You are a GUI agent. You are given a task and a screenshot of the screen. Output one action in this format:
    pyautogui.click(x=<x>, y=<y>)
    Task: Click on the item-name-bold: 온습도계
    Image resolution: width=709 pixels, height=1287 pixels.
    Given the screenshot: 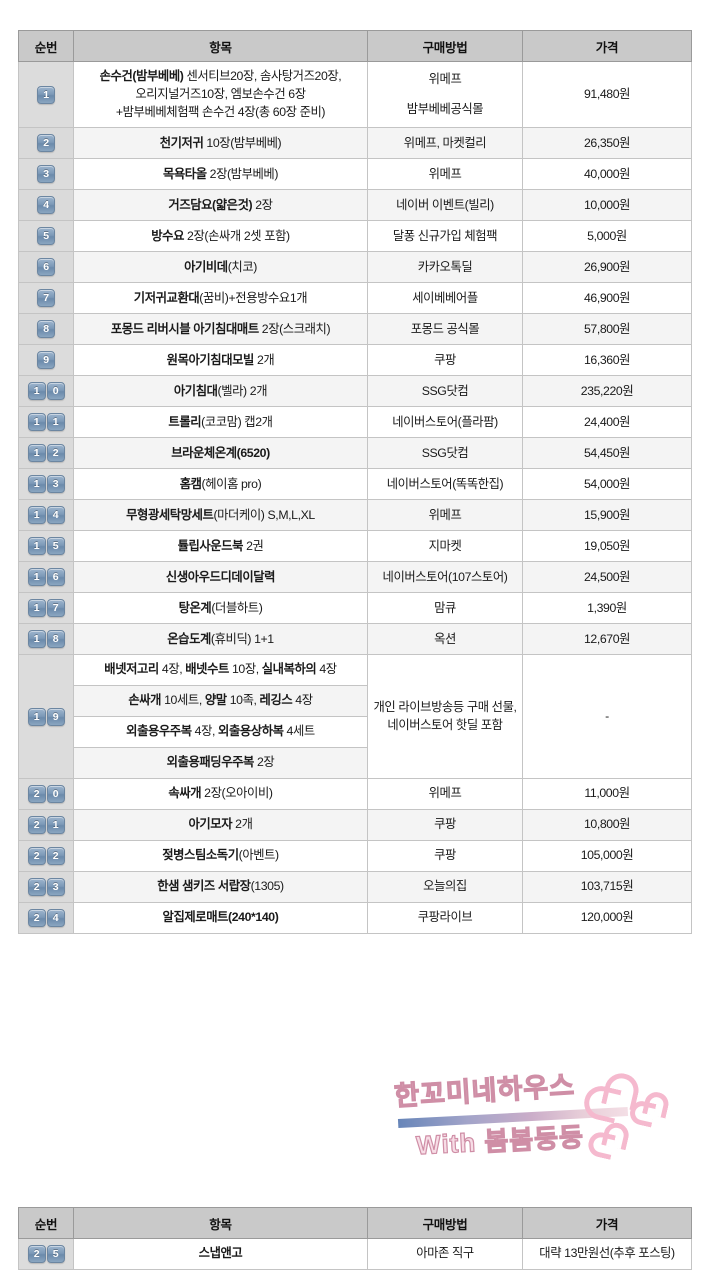 What is the action you would take?
    pyautogui.click(x=189, y=638)
    